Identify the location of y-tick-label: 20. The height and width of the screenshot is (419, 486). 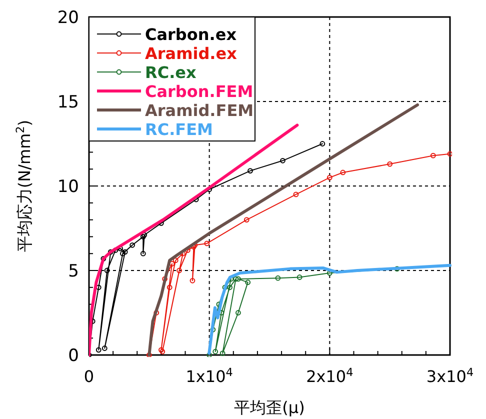
(68, 18).